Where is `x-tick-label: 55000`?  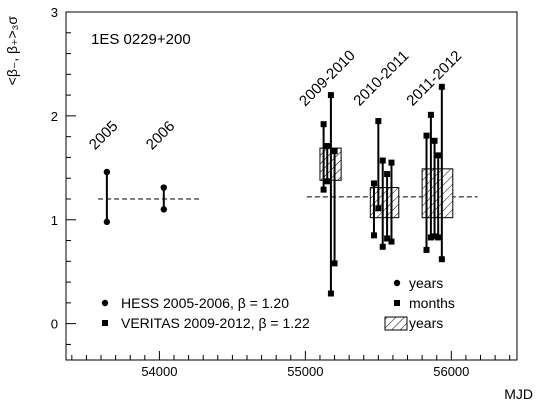 x-tick-label: 55000 is located at coordinates (305, 371).